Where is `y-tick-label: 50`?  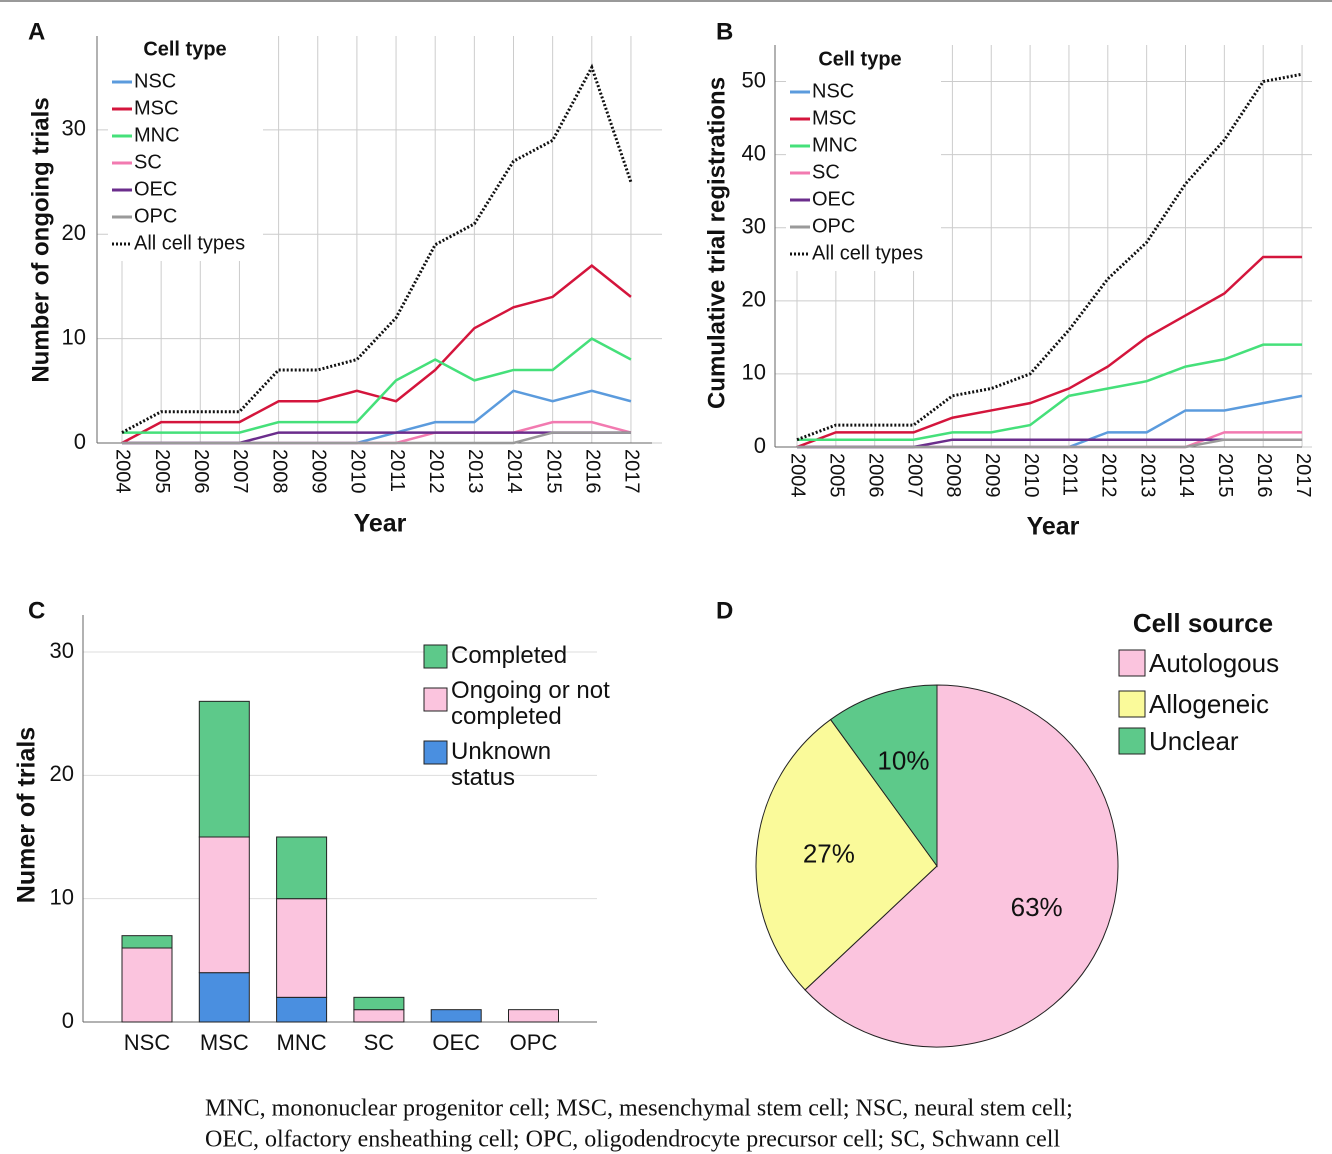 y-tick-label: 50 is located at coordinates (754, 79).